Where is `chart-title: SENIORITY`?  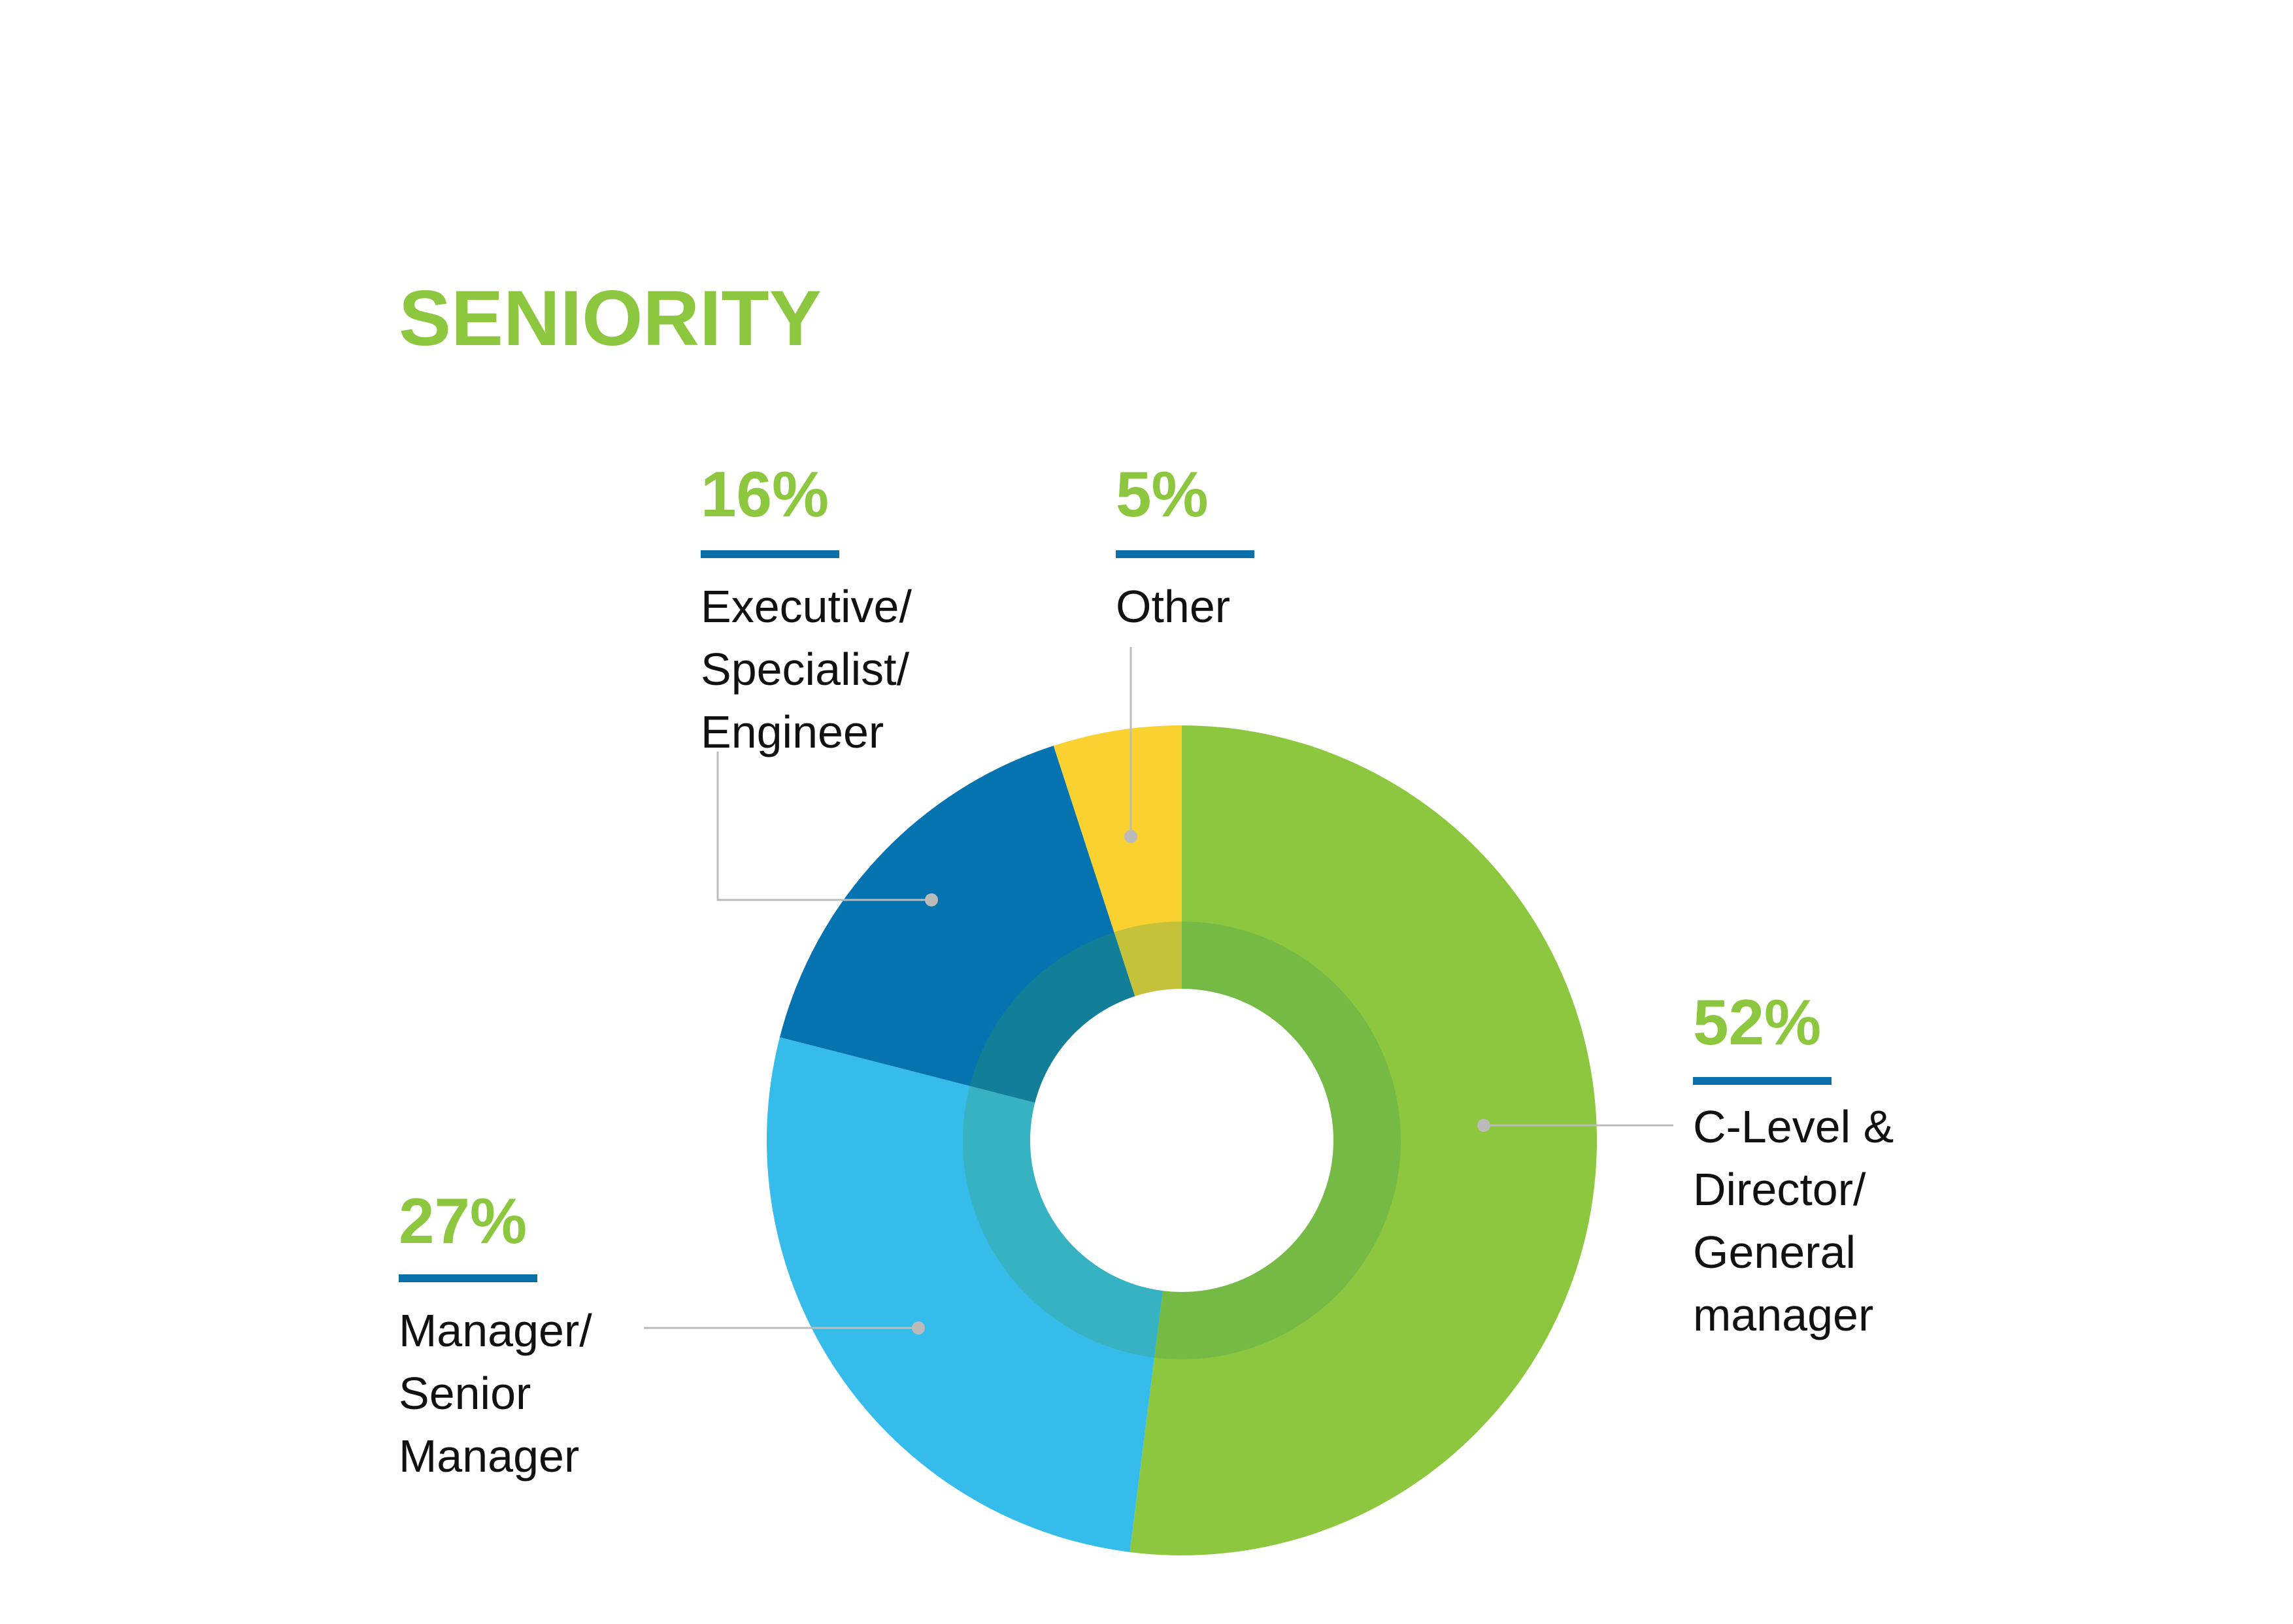 chart-title: SENIORITY is located at coordinates (610, 318).